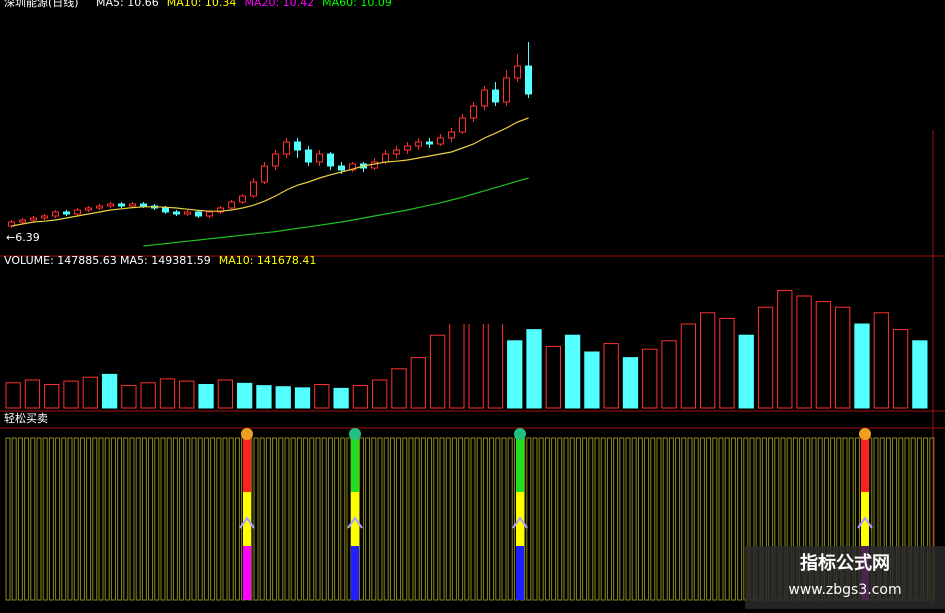 Image resolution: width=945 pixels, height=613 pixels. Describe the element at coordinates (357, 4) in the screenshot. I see `ma-label: MA60: 10.09` at that location.